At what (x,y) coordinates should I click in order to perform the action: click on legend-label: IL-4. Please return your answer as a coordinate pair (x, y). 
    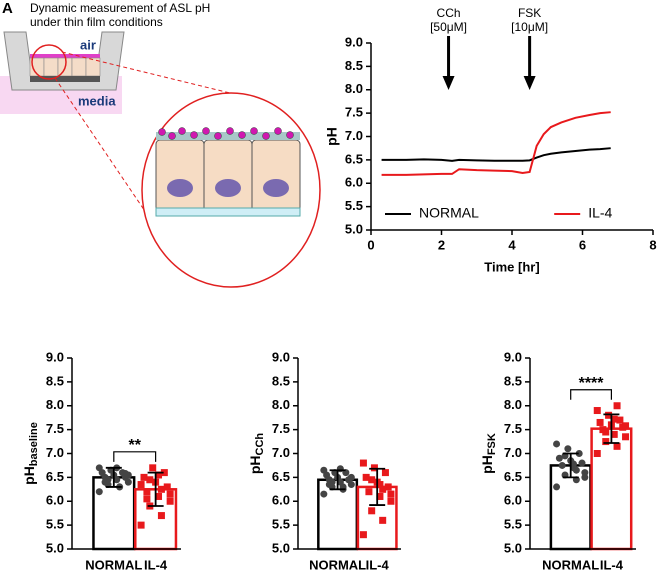
    Looking at the image, I should click on (600, 213).